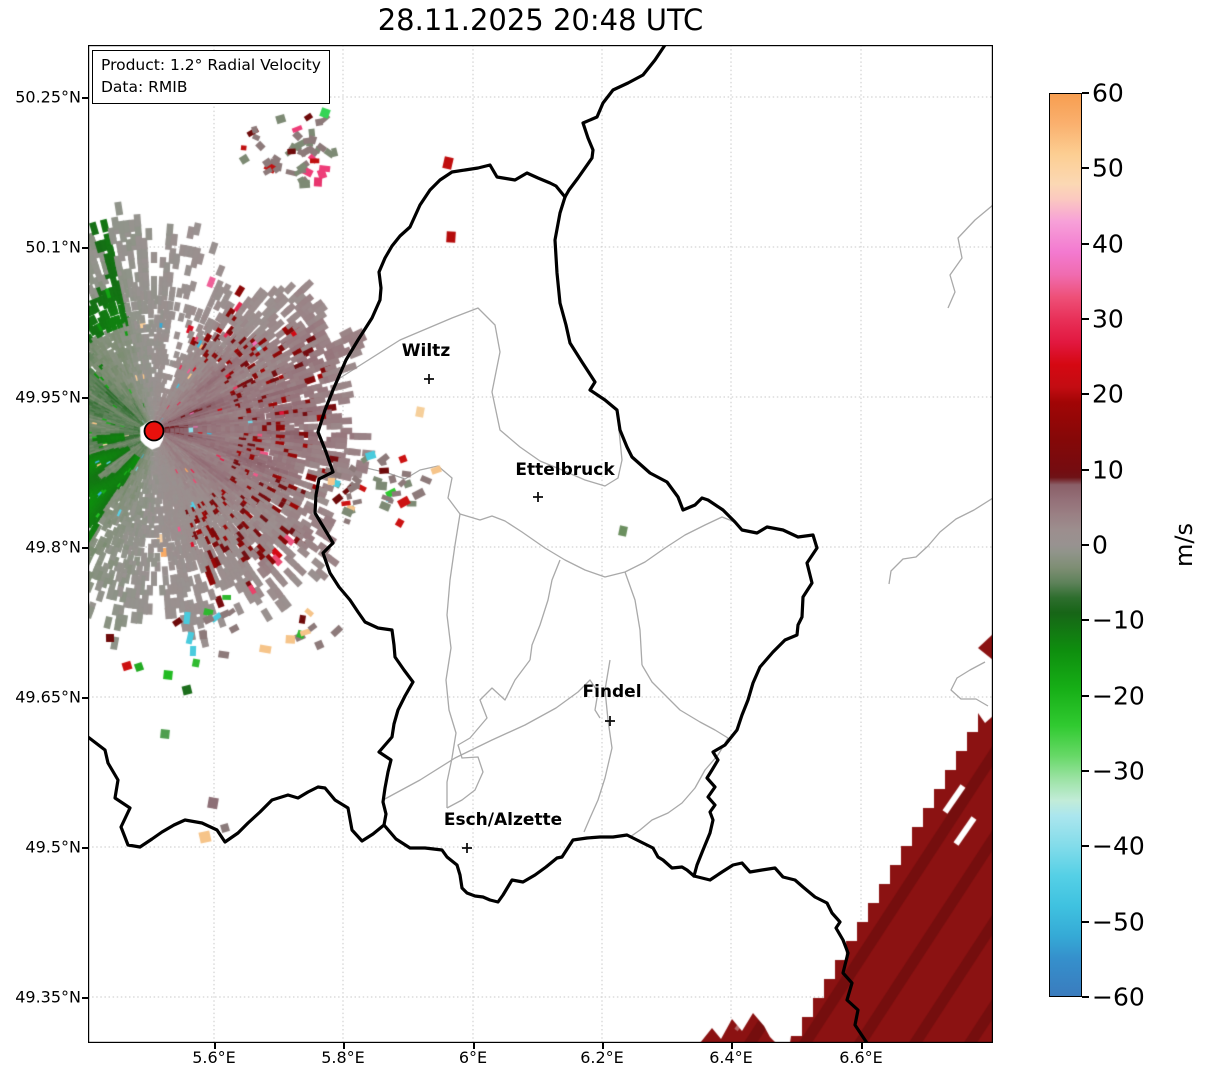 This screenshot has height=1081, width=1207. Describe the element at coordinates (48, 997) in the screenshot. I see `y-axis-tick-label: 49.35°N` at that location.